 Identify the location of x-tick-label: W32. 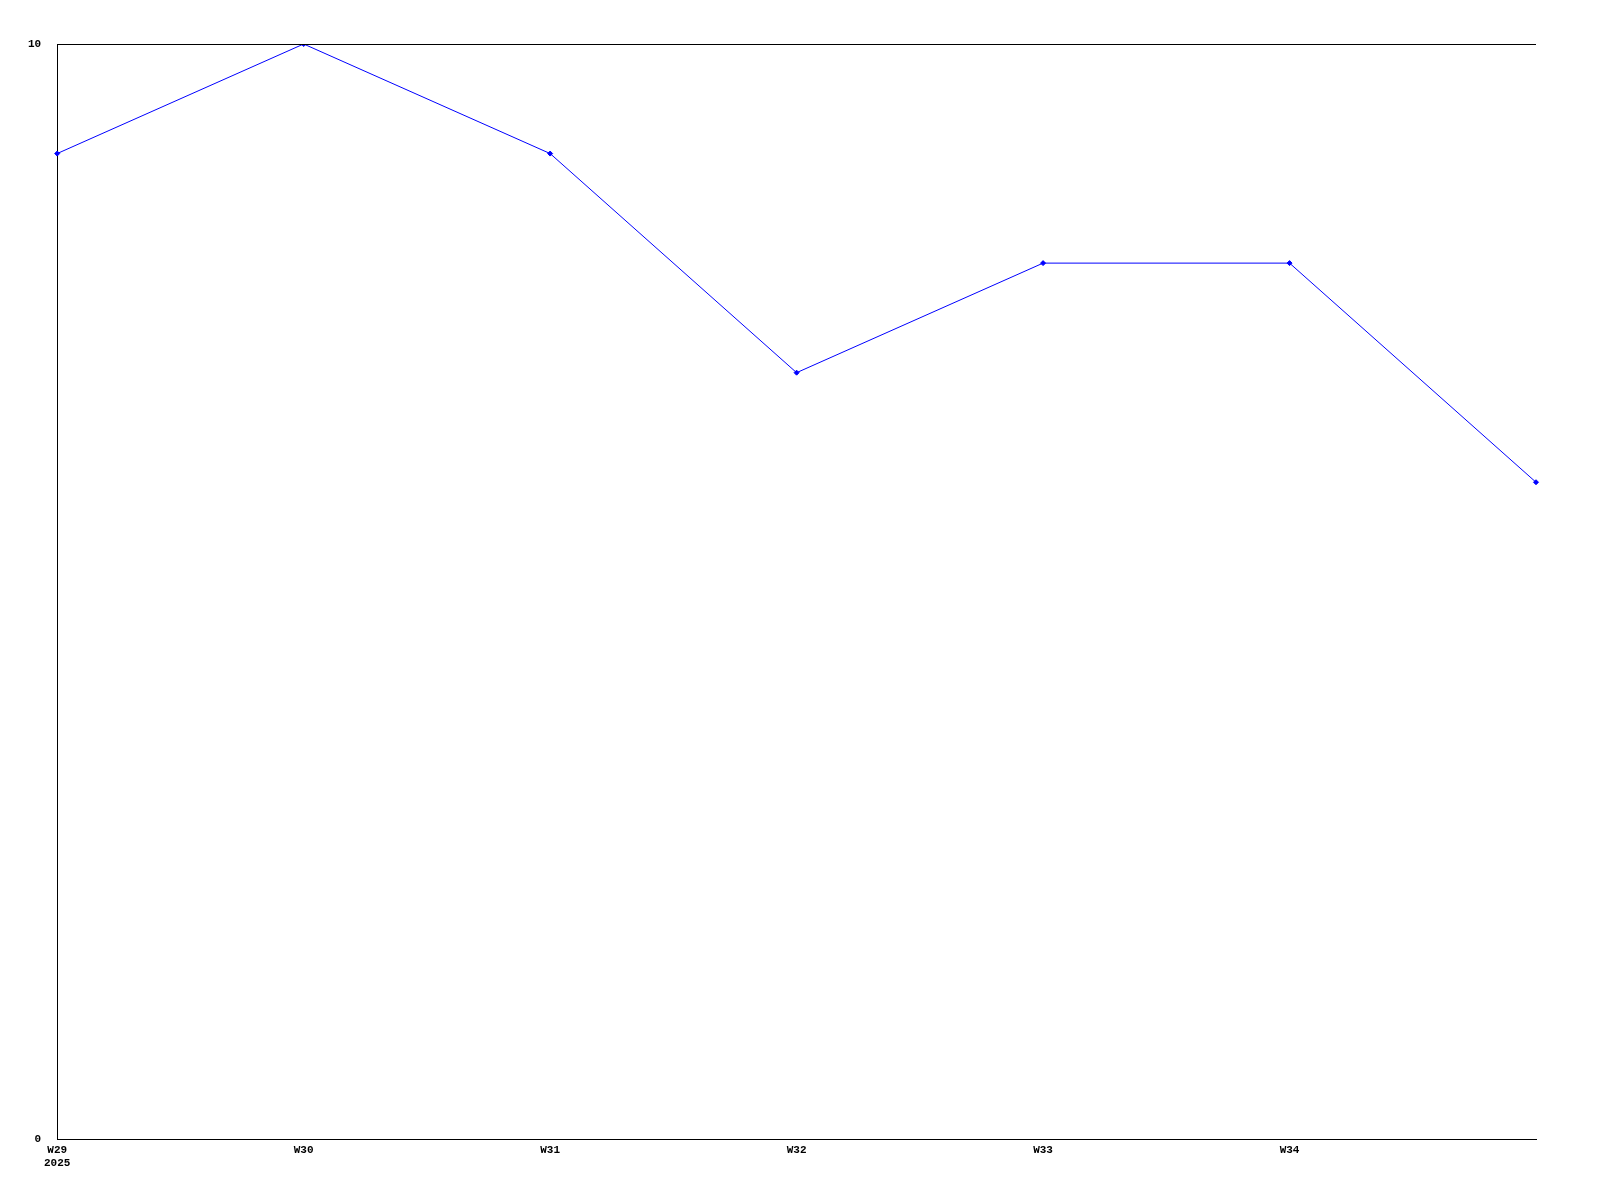
(796, 1149).